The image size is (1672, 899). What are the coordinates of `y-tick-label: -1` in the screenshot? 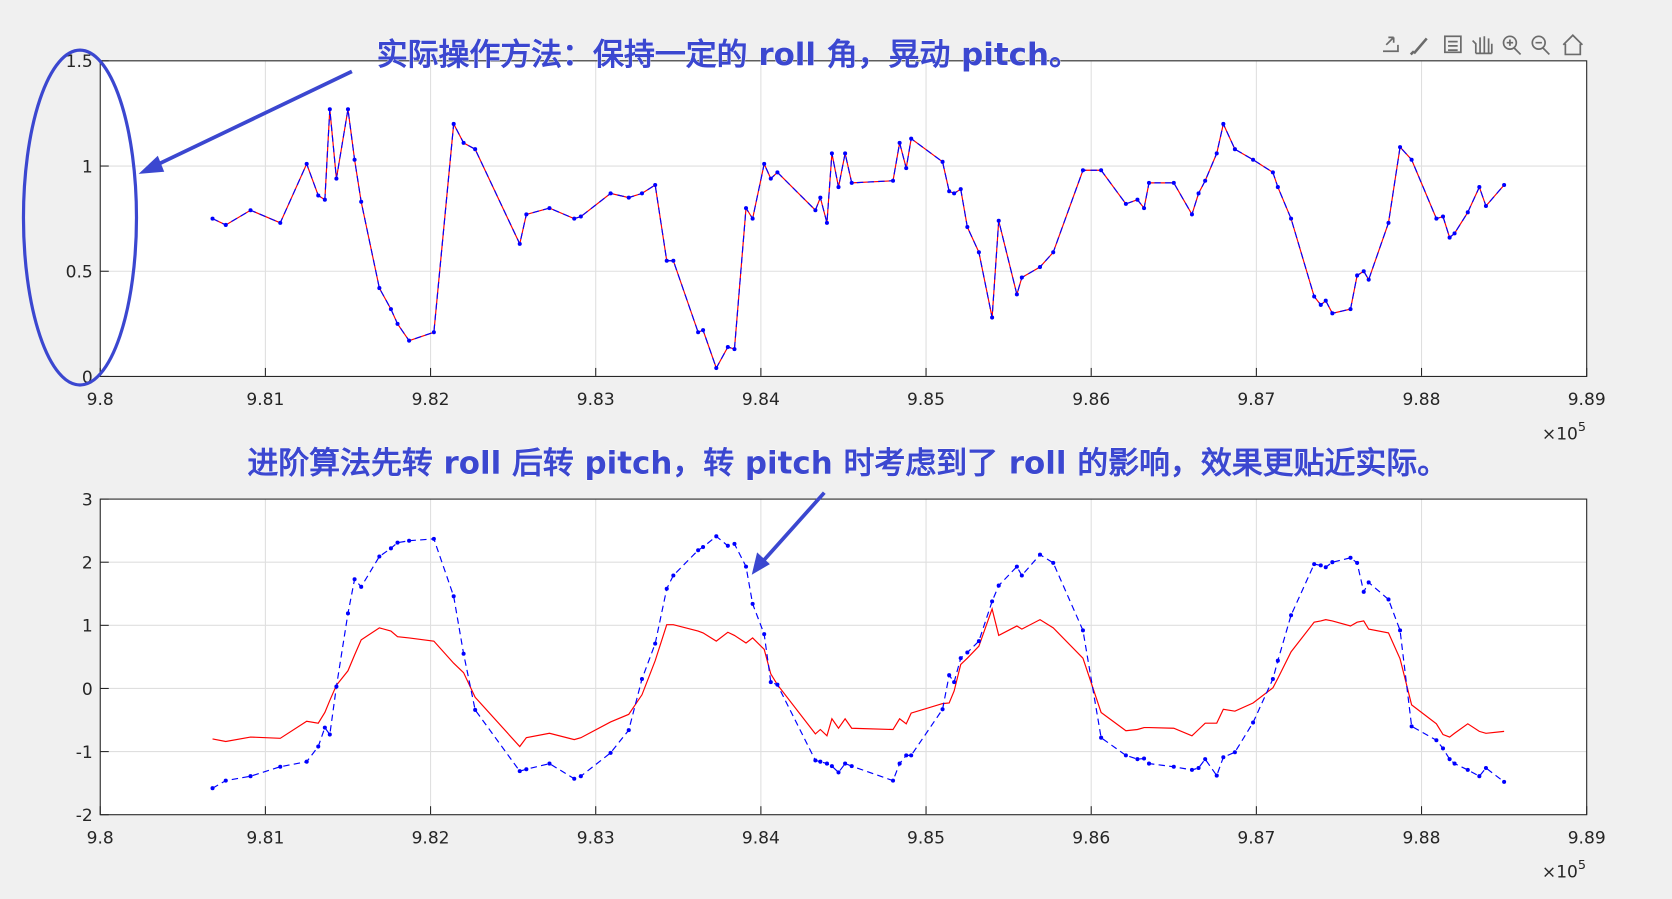 It's located at (84, 753).